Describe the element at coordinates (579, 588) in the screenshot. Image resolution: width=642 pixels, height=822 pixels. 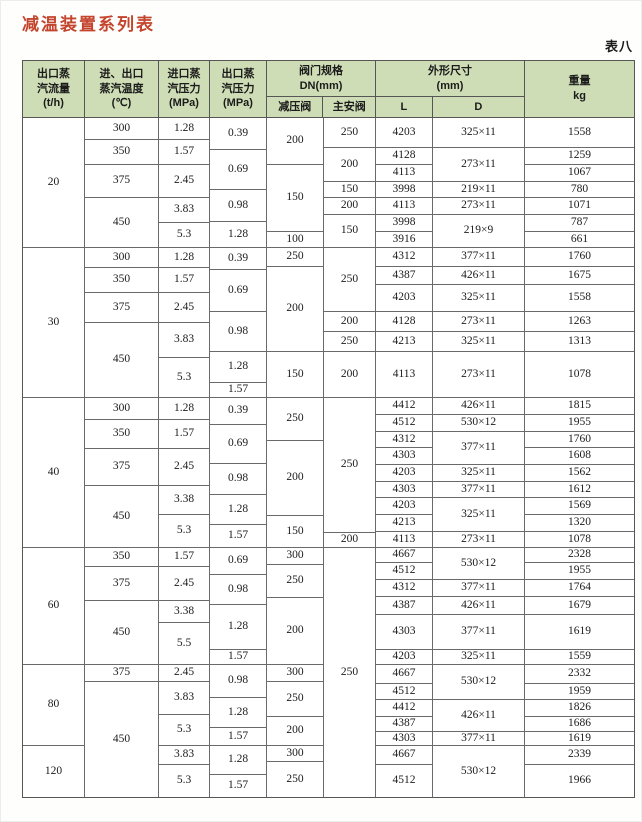
I see `table-cell-weight: 1764` at that location.